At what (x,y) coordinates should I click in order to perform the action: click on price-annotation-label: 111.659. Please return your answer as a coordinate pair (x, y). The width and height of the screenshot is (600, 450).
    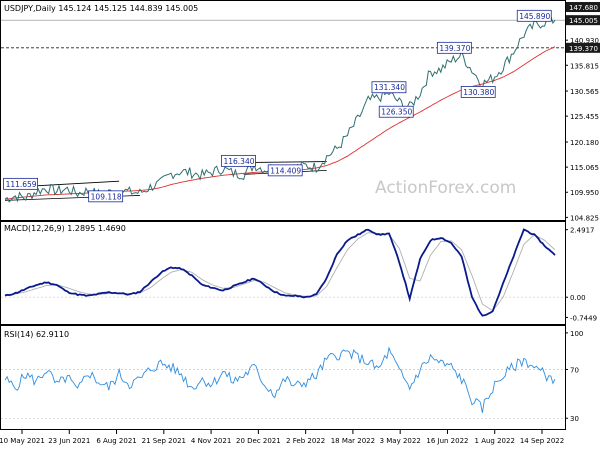
    Looking at the image, I should click on (21, 184).